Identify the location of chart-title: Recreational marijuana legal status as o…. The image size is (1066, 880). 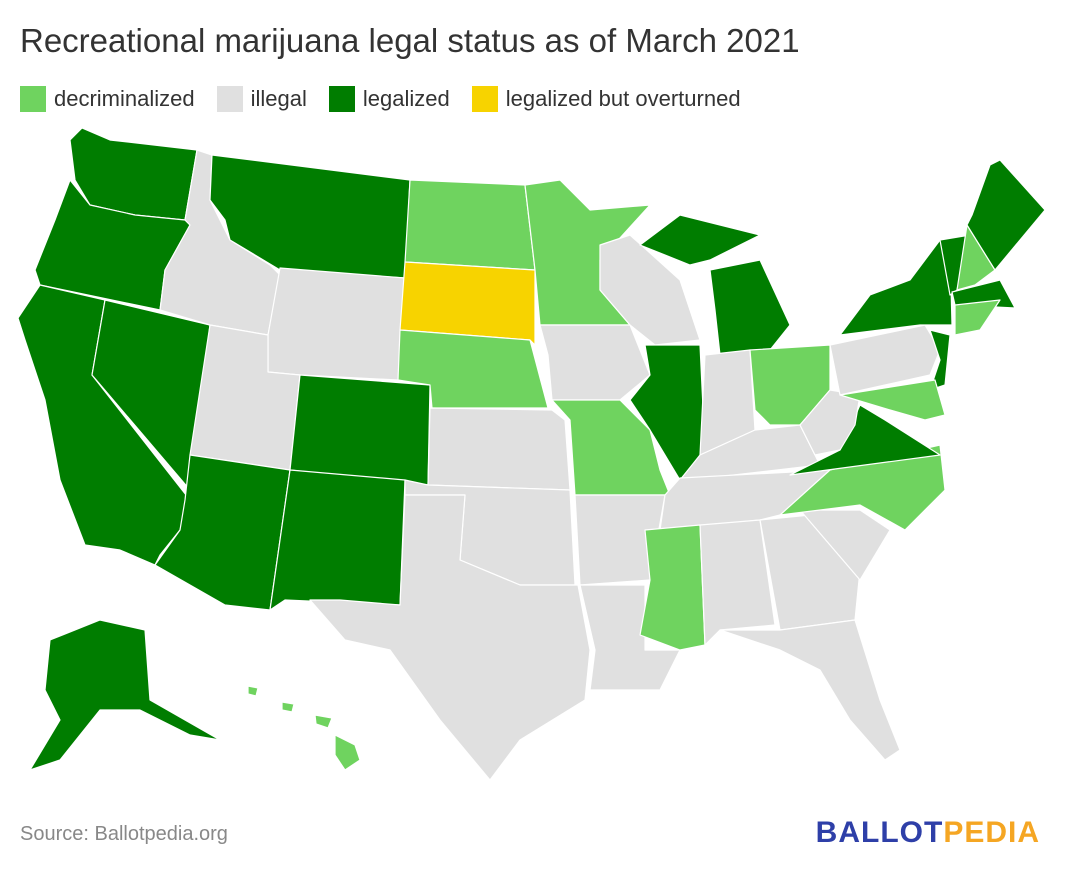
(410, 40).